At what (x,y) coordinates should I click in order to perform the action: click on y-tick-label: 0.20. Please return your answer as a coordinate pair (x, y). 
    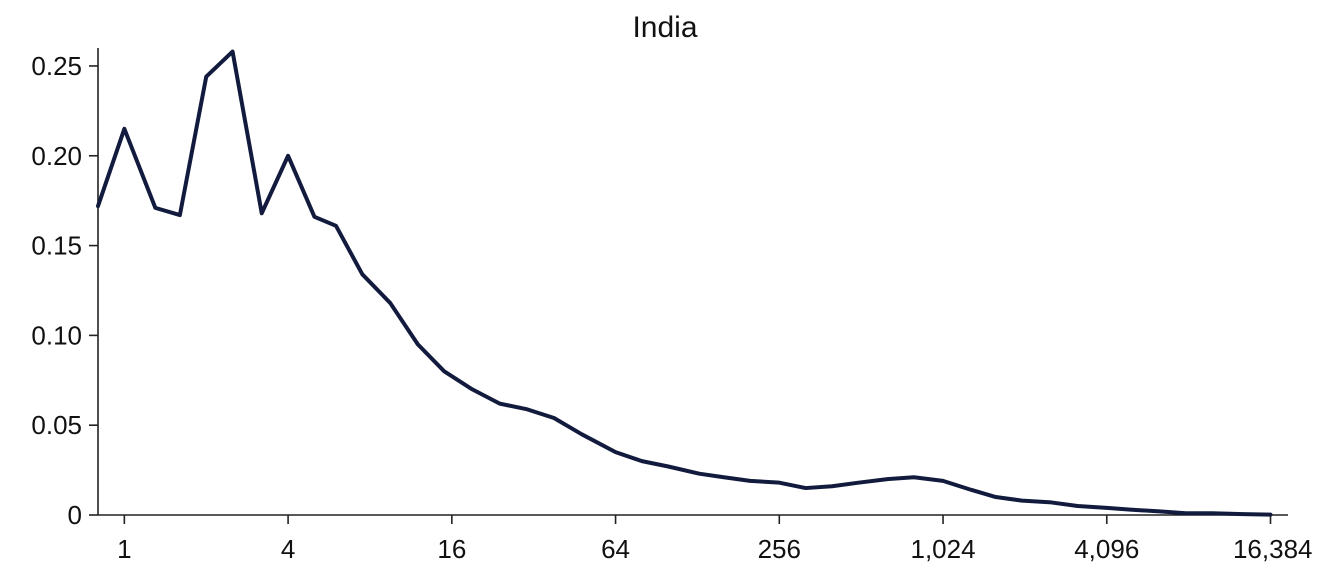
    Looking at the image, I should click on (56, 156).